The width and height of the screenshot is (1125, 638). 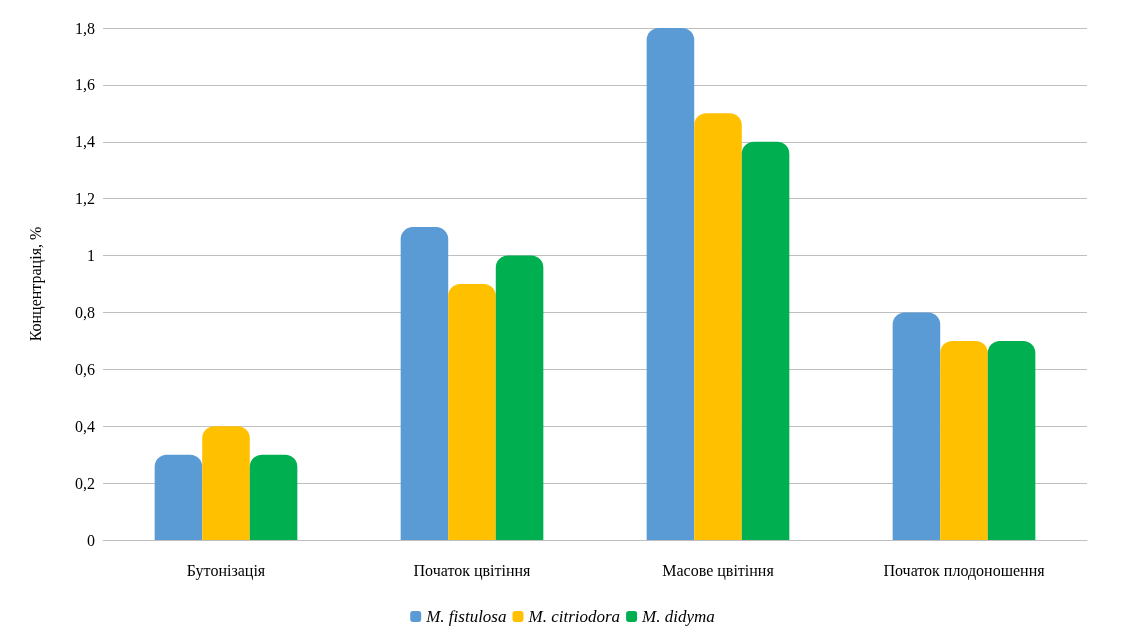 What do you see at coordinates (85, 426) in the screenshot?
I see `y-tick-label: 0,4` at bounding box center [85, 426].